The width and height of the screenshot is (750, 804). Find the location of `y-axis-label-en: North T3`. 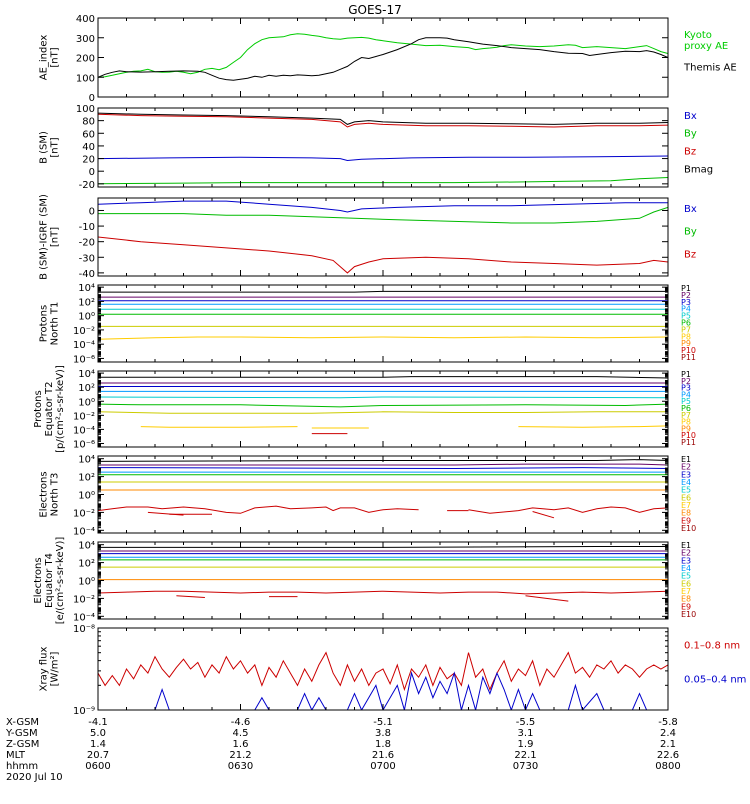

y-axis-label-en: North T3 is located at coordinates (55, 495).